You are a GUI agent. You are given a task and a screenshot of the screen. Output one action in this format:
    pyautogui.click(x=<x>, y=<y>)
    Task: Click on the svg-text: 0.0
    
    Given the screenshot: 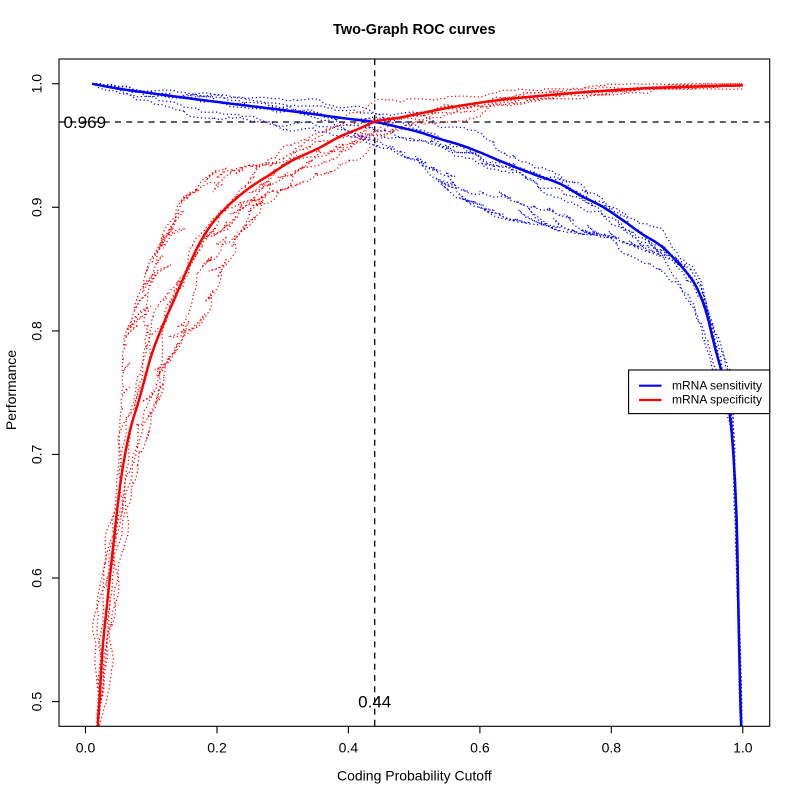 What is the action you would take?
    pyautogui.click(x=86, y=747)
    